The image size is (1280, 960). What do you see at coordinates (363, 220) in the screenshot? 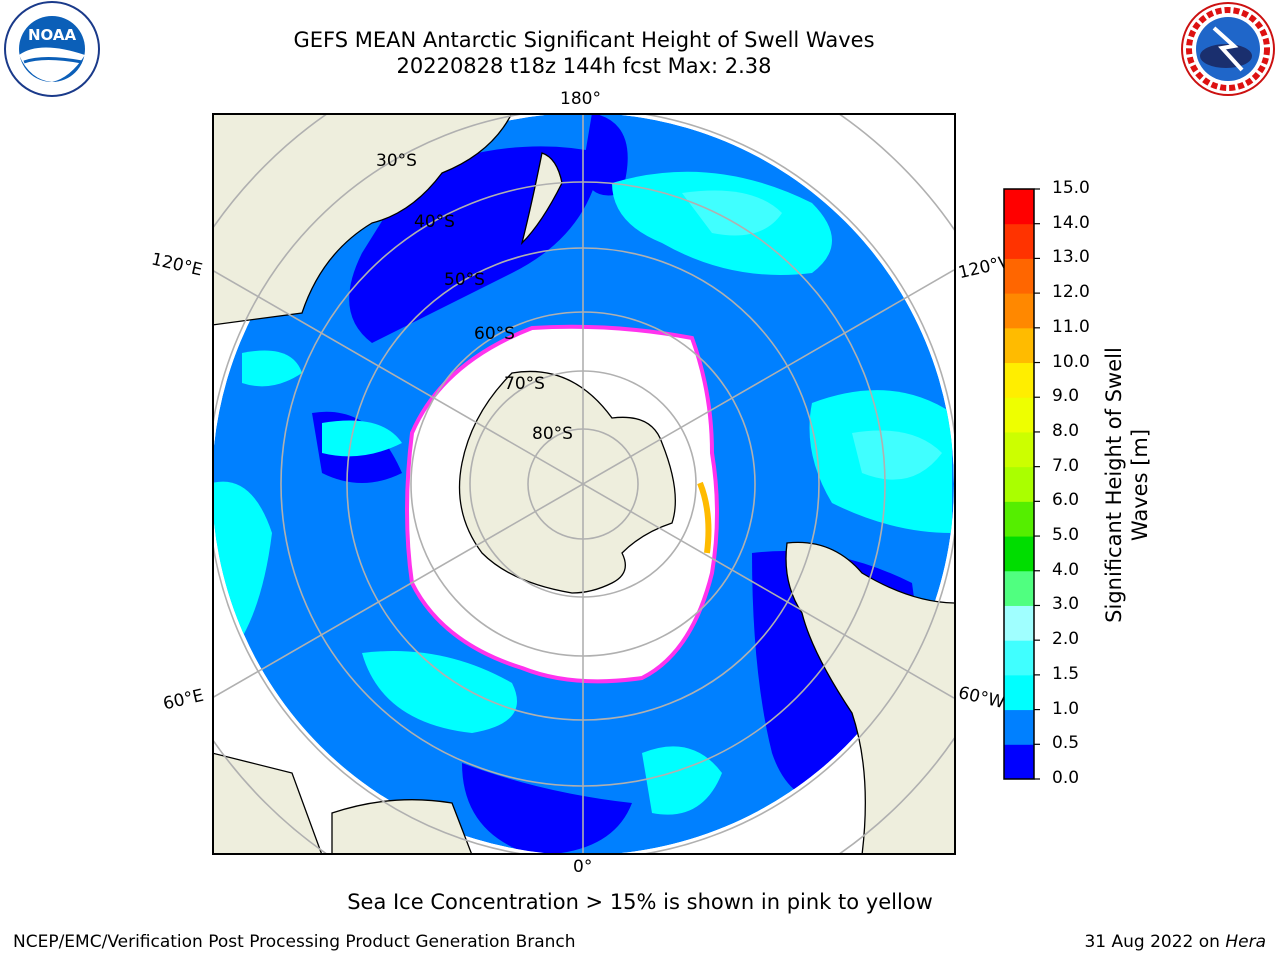
I see `land-australia` at bounding box center [363, 220].